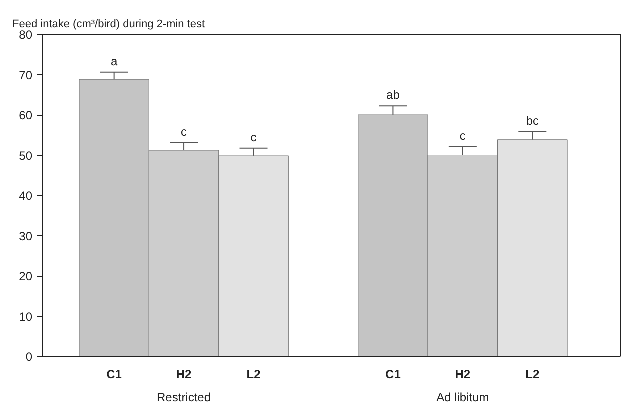  I want to click on chart-title: Feed intake (cm³/bird) during 2-min test, so click(109, 24).